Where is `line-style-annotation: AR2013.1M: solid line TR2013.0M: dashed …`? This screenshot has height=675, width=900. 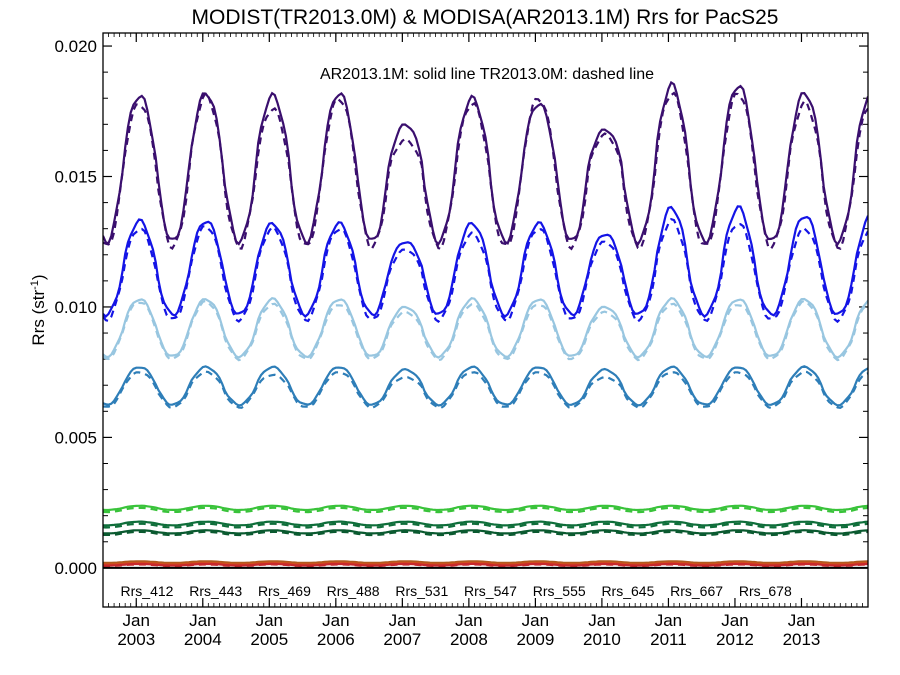
line-style-annotation: AR2013.1M: solid line TR2013.0M: dashed … is located at coordinates (487, 74).